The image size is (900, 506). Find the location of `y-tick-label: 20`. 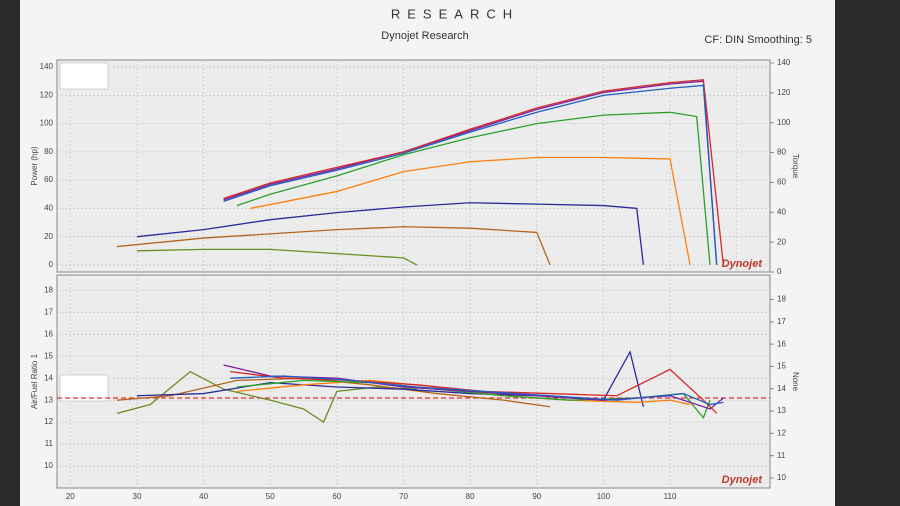

y-tick-label: 20 is located at coordinates (48, 236).